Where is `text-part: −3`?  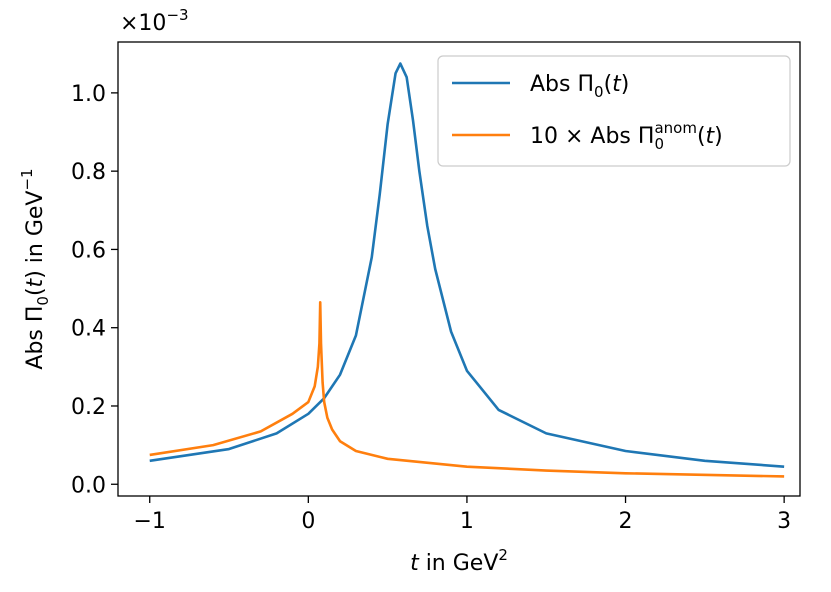 text-part: −3 is located at coordinates (177, 15).